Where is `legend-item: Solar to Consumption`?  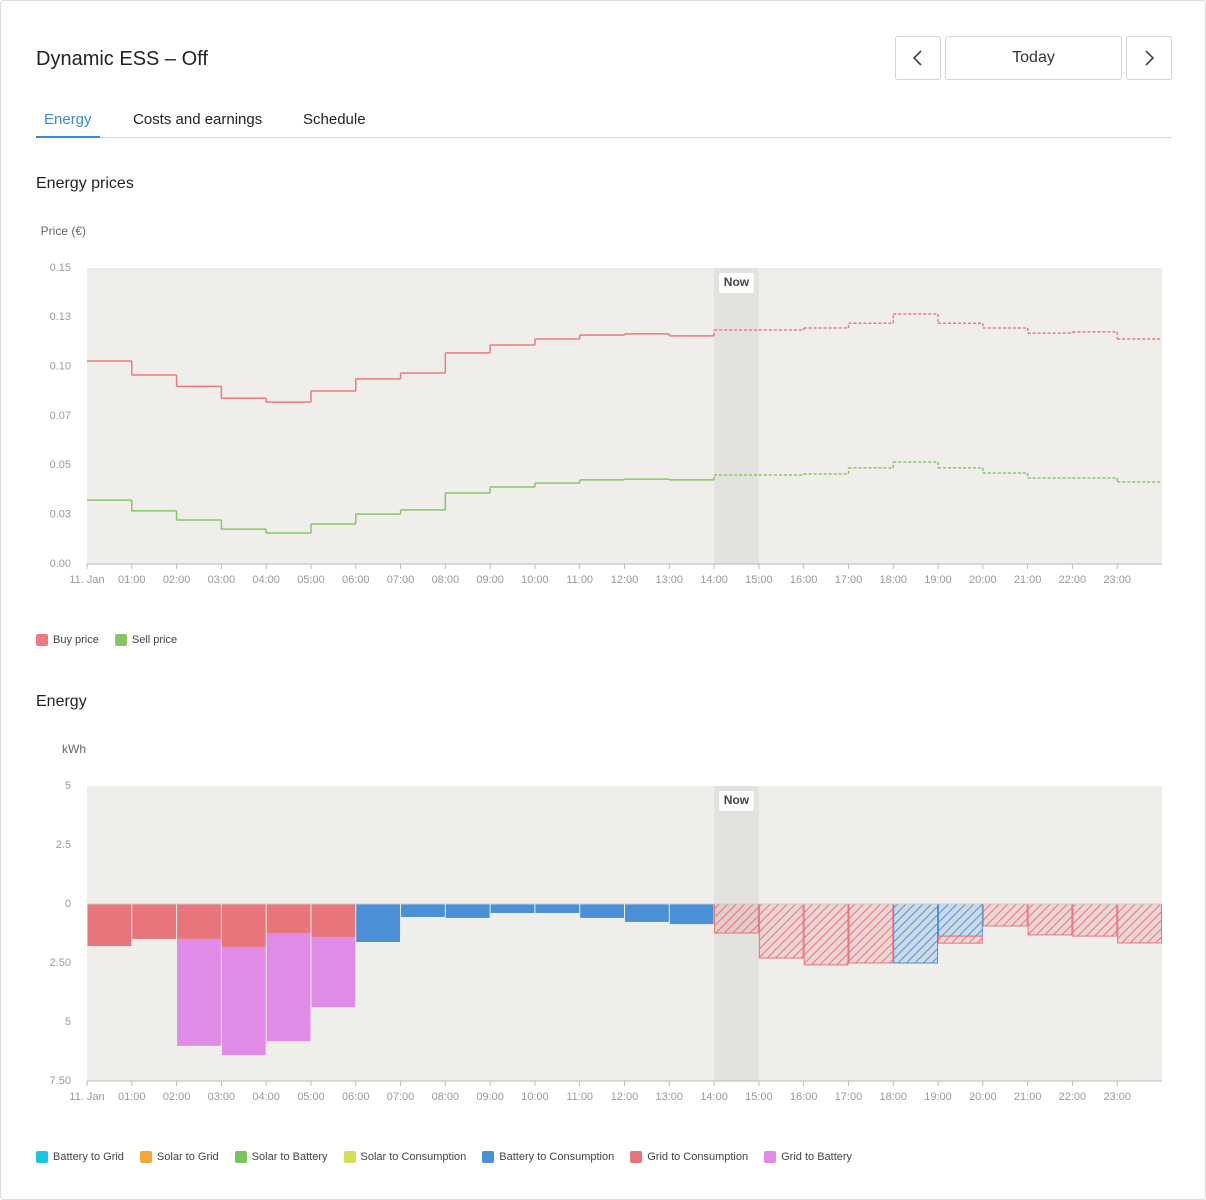
legend-item: Solar to Consumption is located at coordinates (404, 1157).